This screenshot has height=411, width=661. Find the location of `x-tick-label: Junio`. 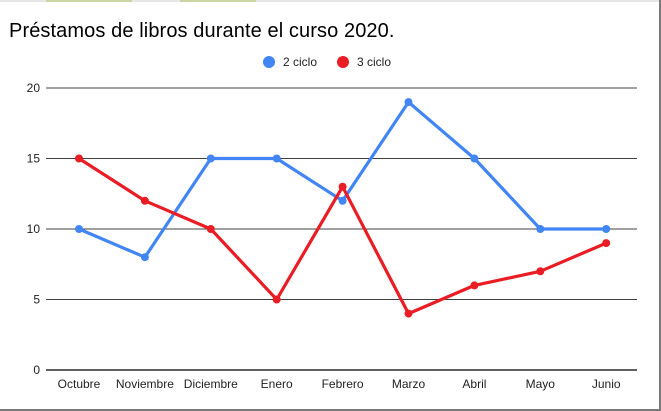

x-tick-label: Junio is located at coordinates (606, 384).